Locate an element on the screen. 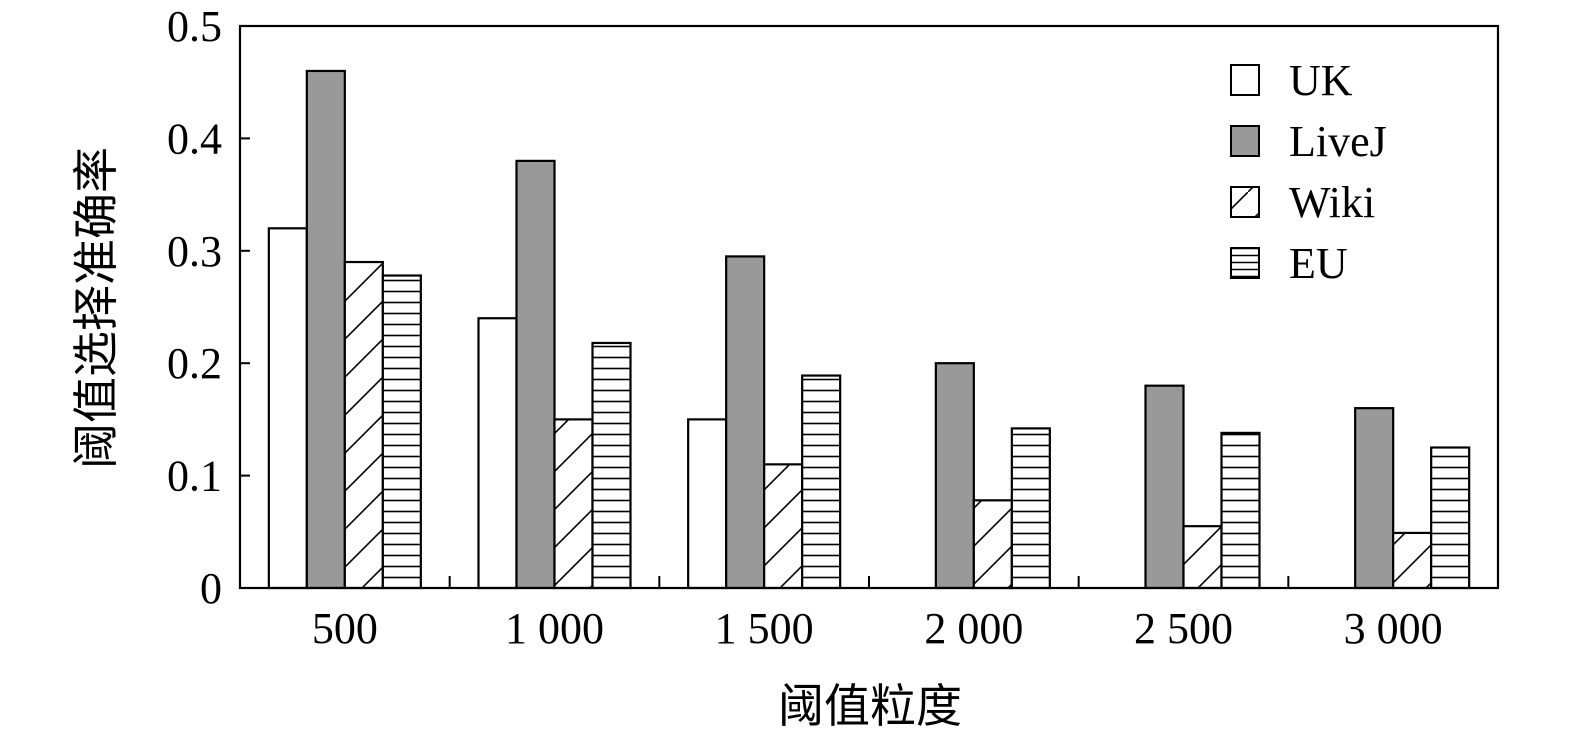 This screenshot has width=1575, height=742. x-tick-label: 3 000 is located at coordinates (1393, 628).